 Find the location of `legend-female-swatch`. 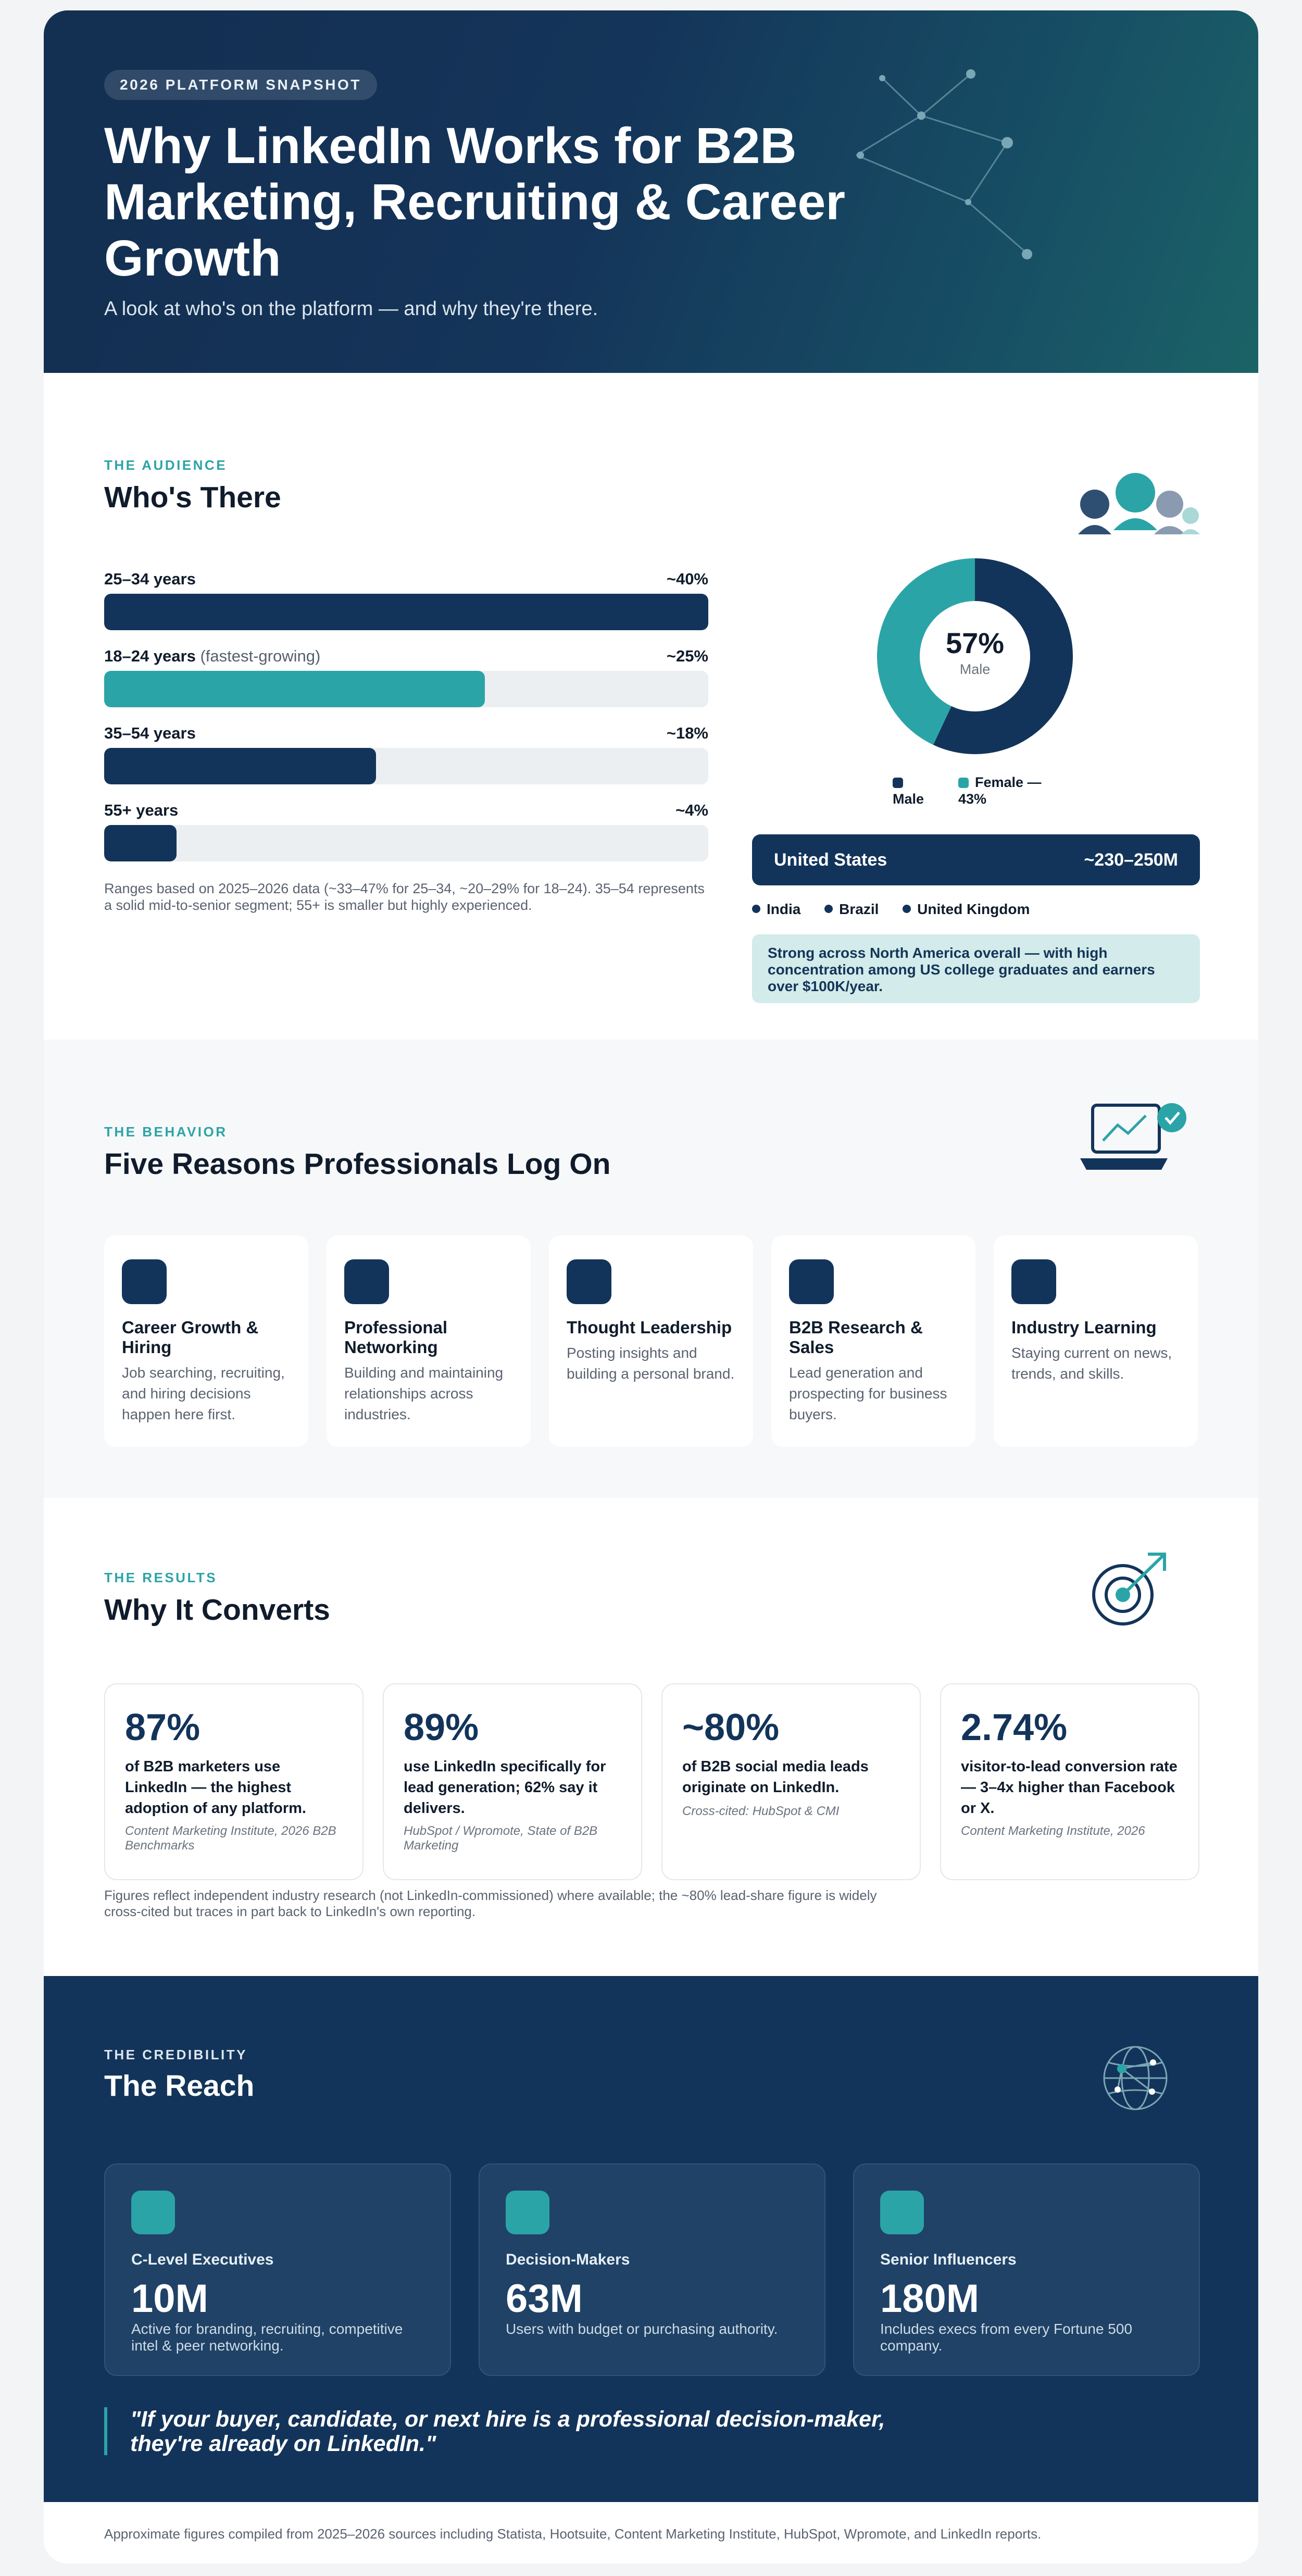

legend-female-swatch is located at coordinates (963, 783).